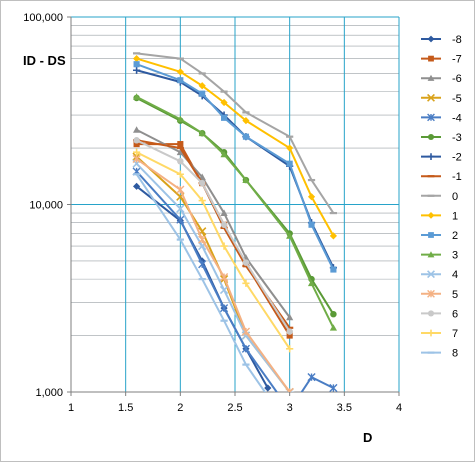 This screenshot has height=463, width=475. I want to click on series--7, so click(213, 240).